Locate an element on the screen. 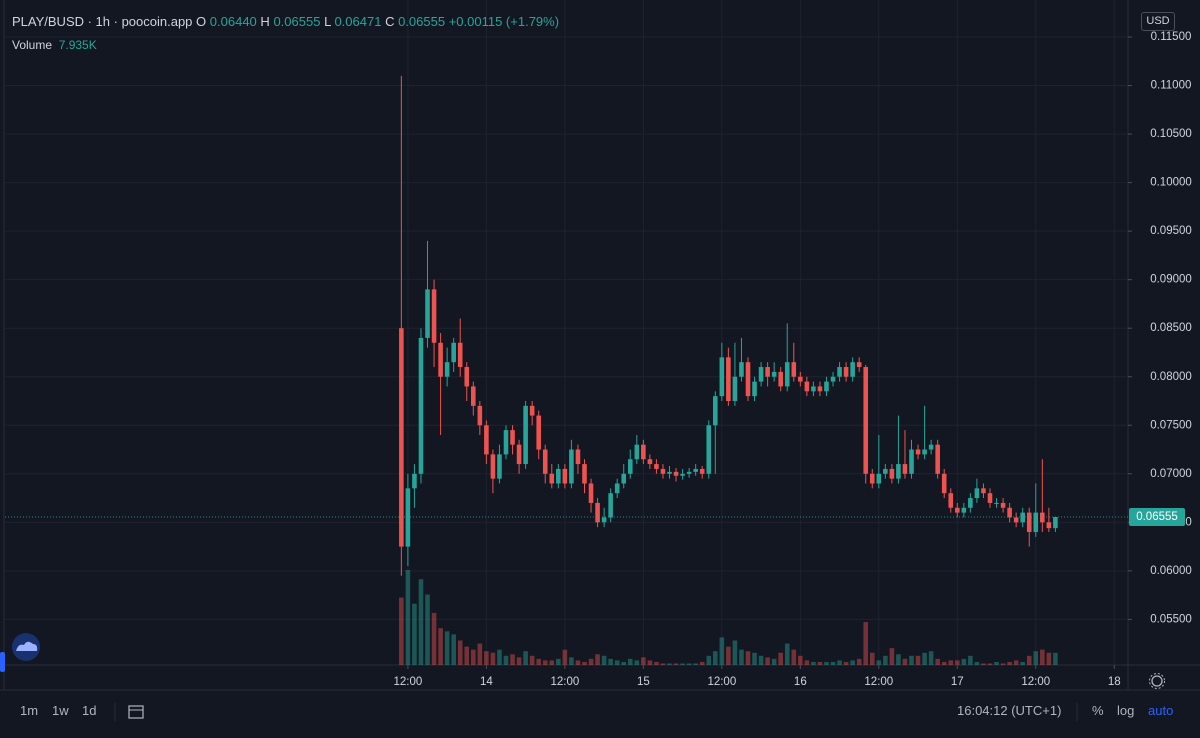  settings-icon is located at coordinates (1157, 681).